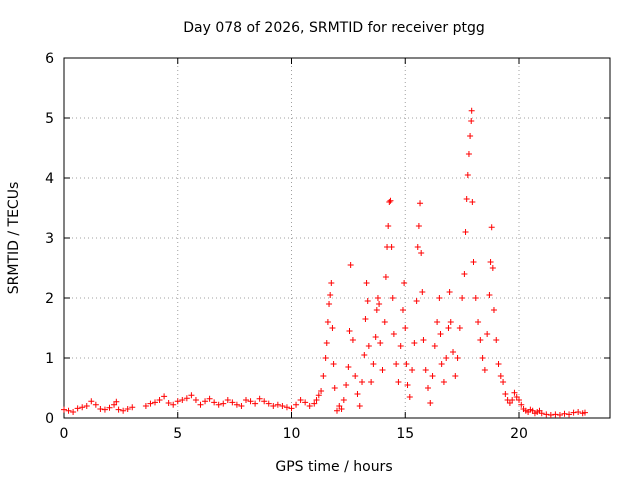 Image resolution: width=640 pixels, height=480 pixels. What do you see at coordinates (177, 434) in the screenshot?
I see `x-tick-label: 5` at bounding box center [177, 434].